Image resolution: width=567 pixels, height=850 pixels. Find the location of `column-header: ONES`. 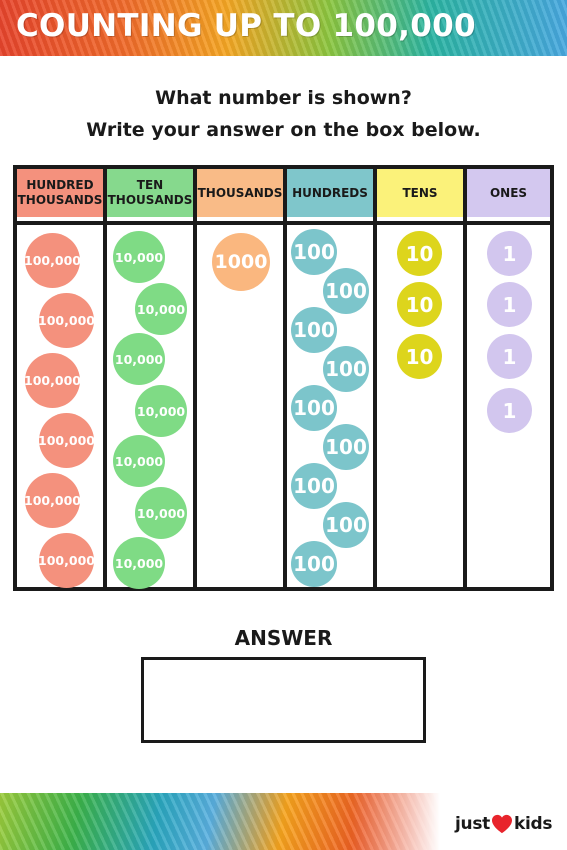

column-header: ONES is located at coordinates (508, 193).